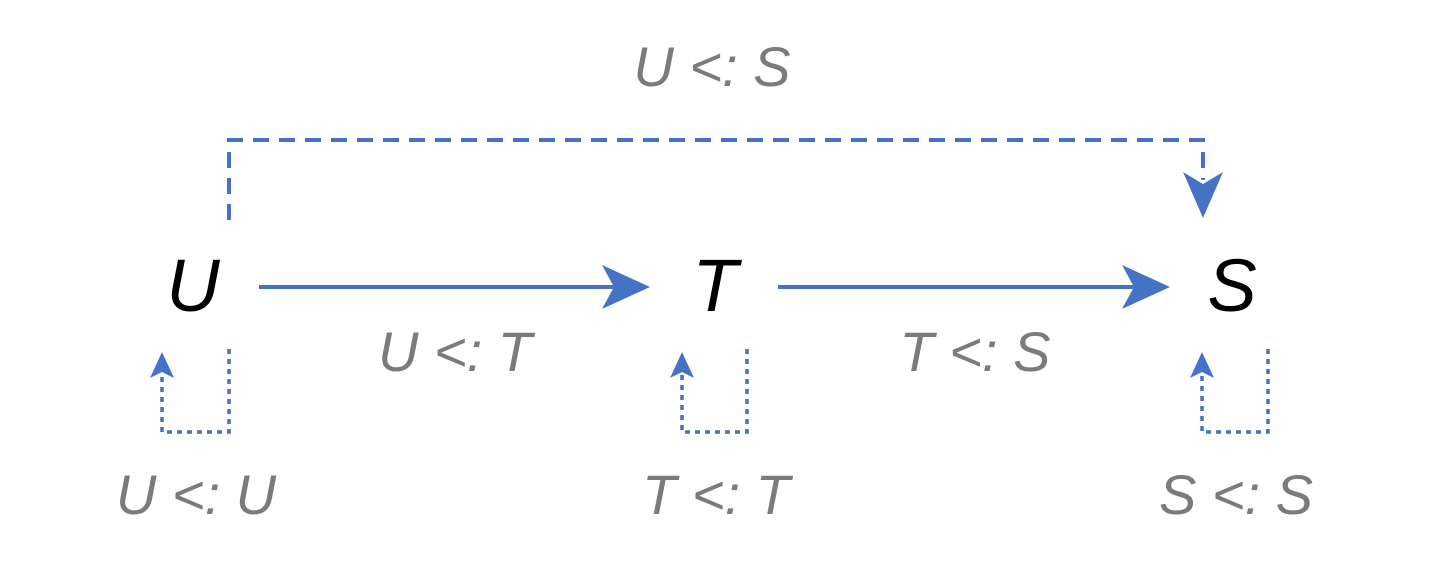  I want to click on reflexive-loop-s, so click(1230, 391).